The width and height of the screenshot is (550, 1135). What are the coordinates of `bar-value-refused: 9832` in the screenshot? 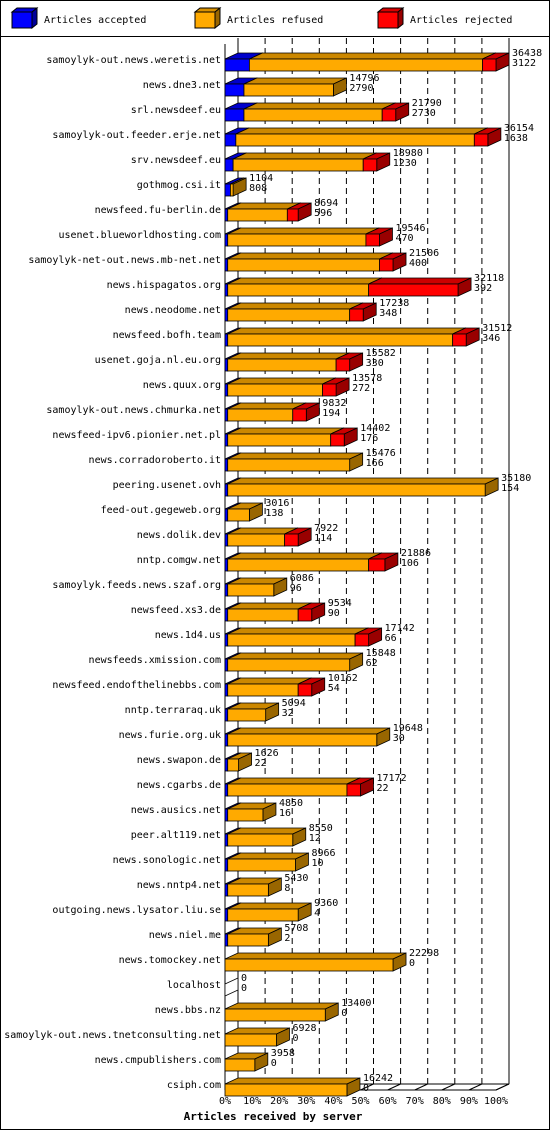 It's located at (334, 403).